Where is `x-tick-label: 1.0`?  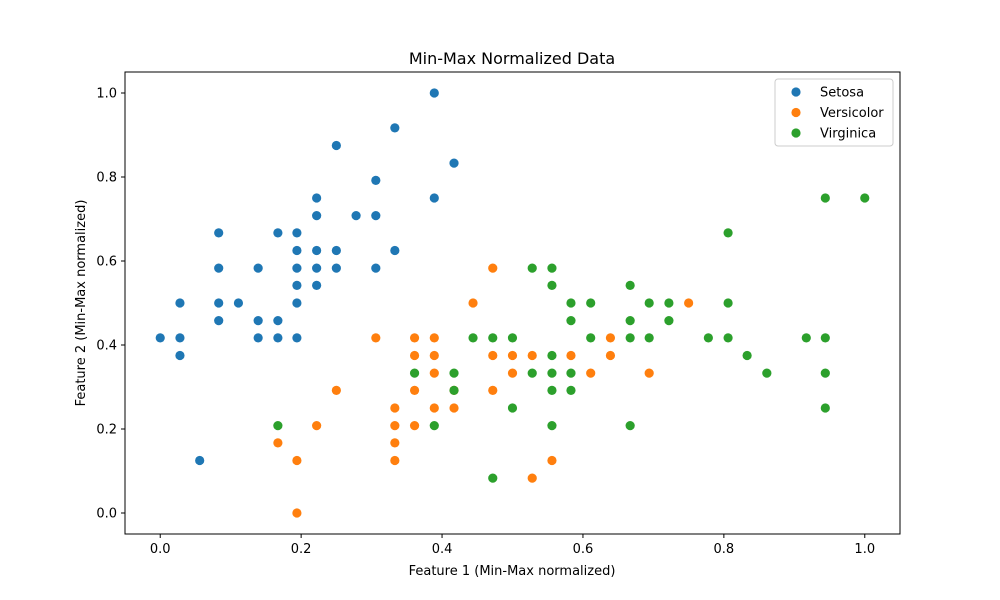 x-tick-label: 1.0 is located at coordinates (864, 549).